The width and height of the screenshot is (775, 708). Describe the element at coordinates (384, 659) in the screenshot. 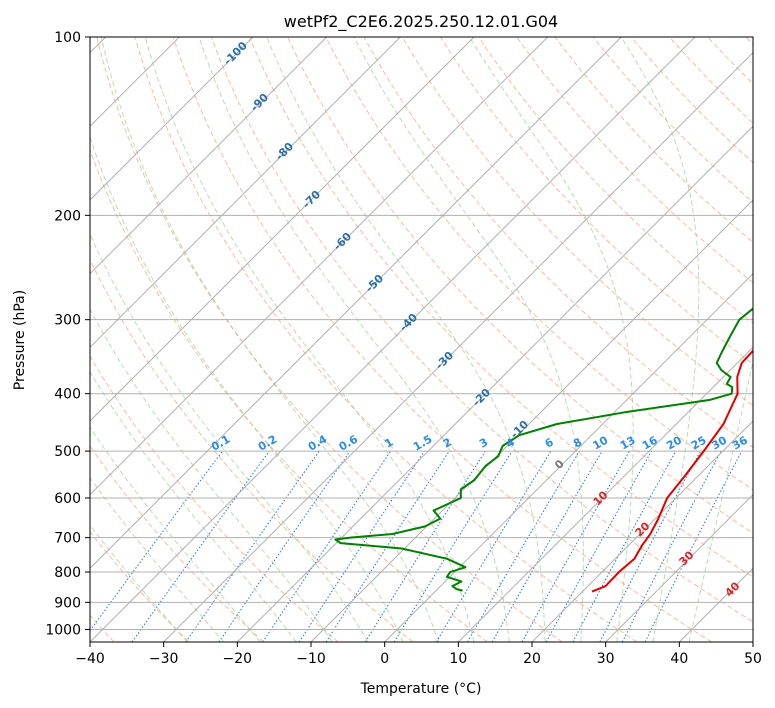

I see `x-tick-label: 0` at that location.